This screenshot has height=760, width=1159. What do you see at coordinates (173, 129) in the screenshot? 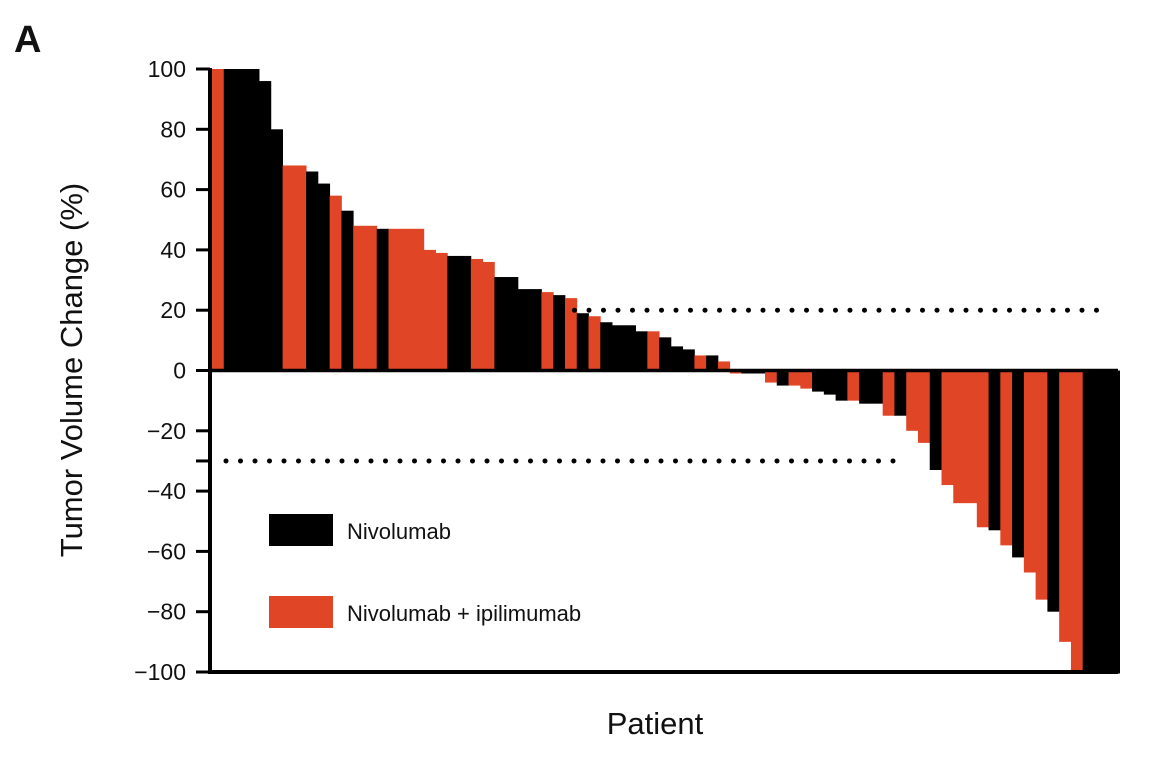
I see `y-tick-label: 80` at bounding box center [173, 129].